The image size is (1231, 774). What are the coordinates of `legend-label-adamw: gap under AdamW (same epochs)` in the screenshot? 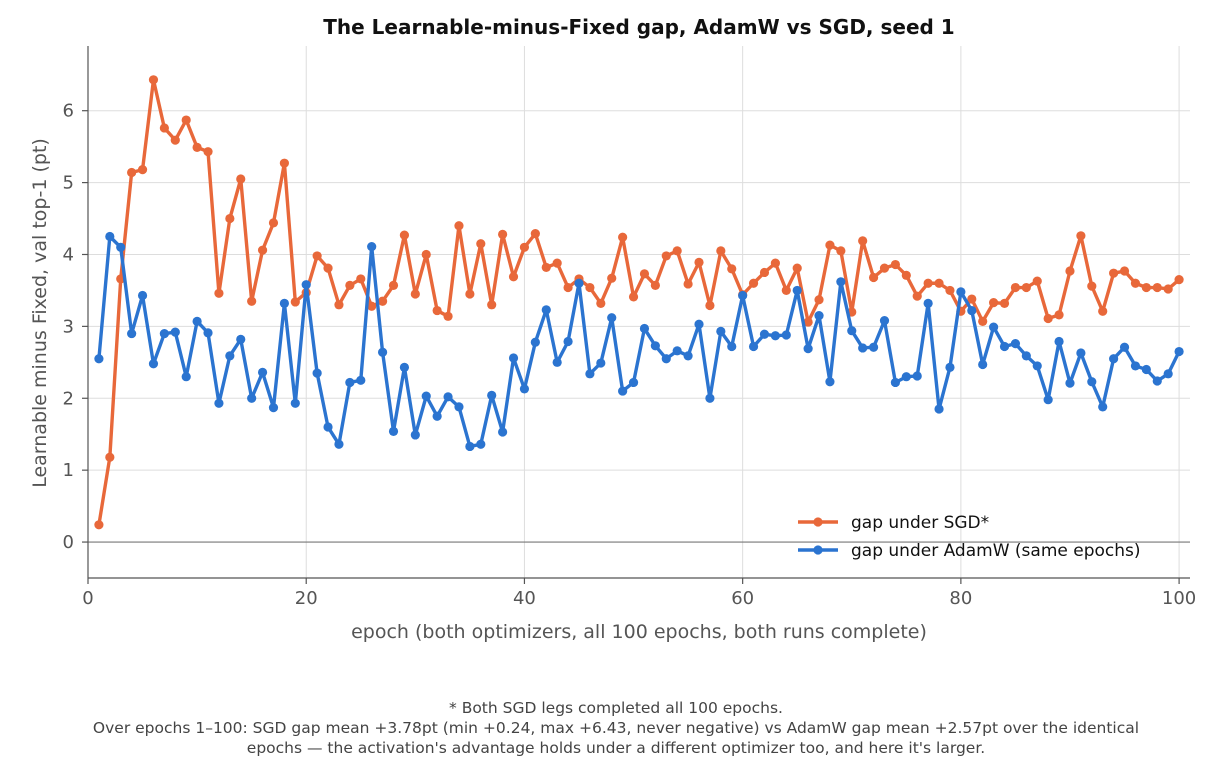 It's located at (996, 551).